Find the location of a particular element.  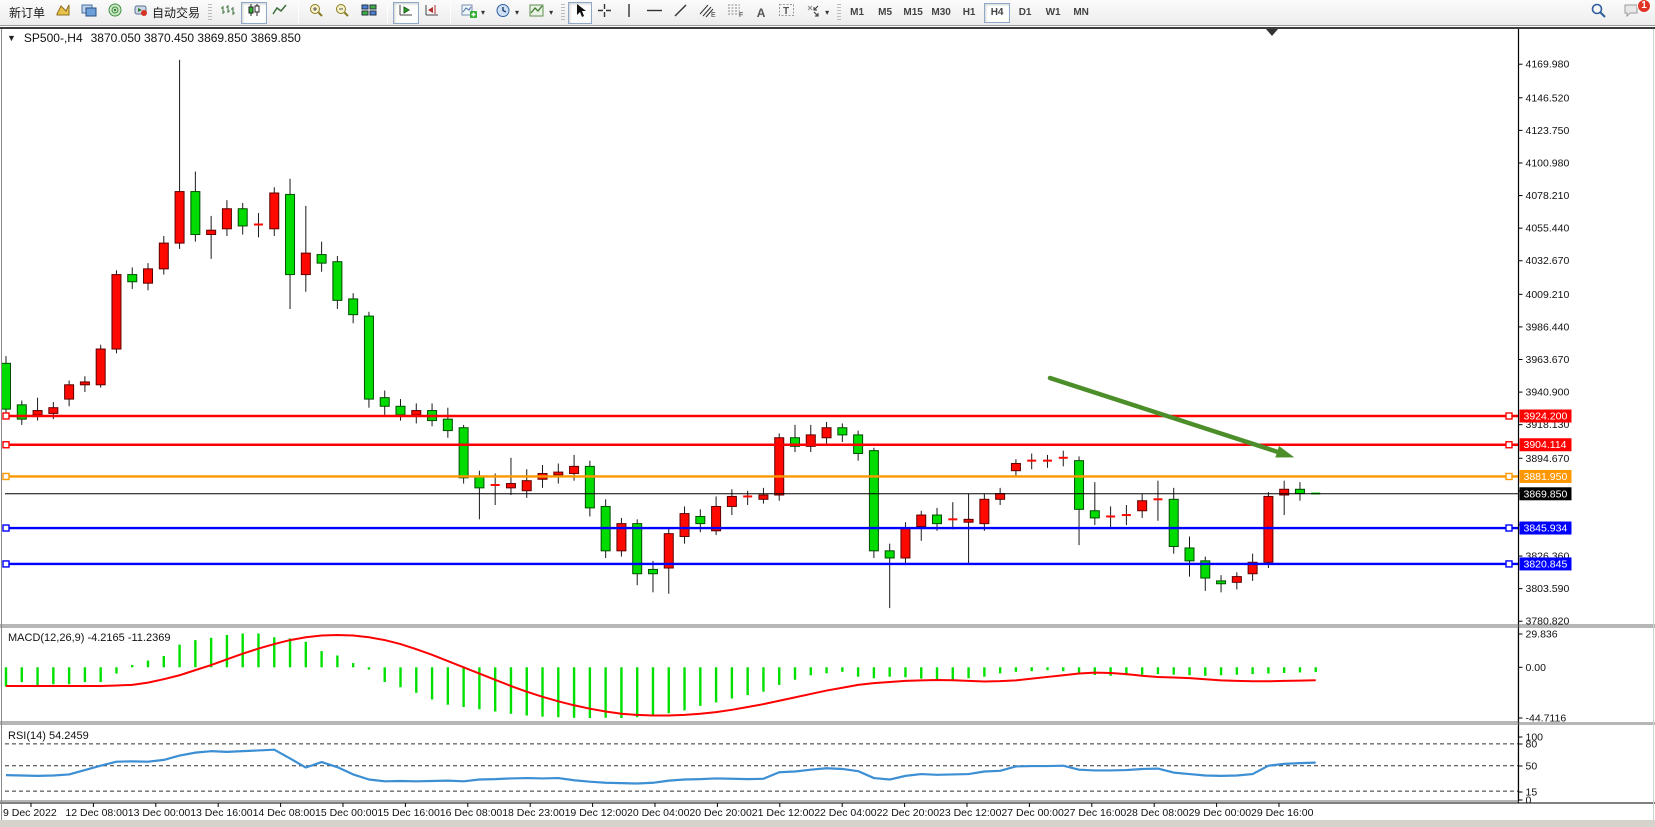

trendline-tool-button is located at coordinates (680, 13).